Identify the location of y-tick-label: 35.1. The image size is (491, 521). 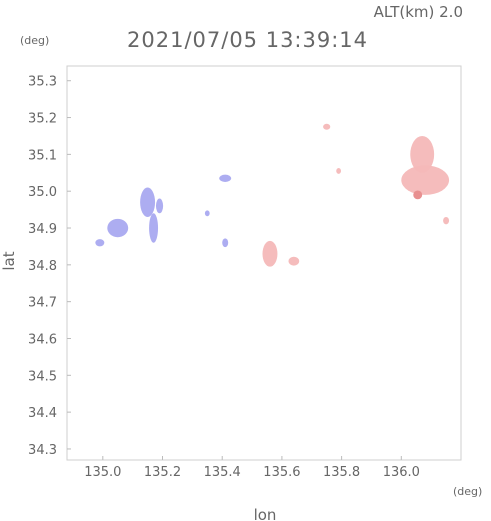
(42, 155).